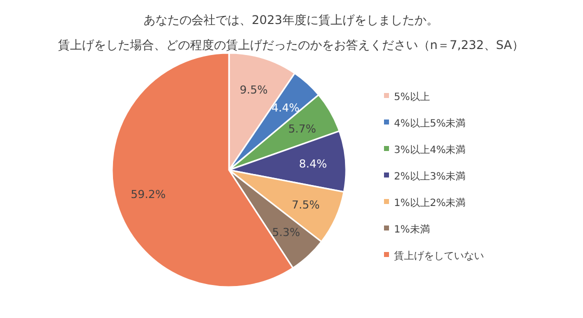  Describe the element at coordinates (148, 195) in the screenshot. I see `data-label: 59.2%` at that location.